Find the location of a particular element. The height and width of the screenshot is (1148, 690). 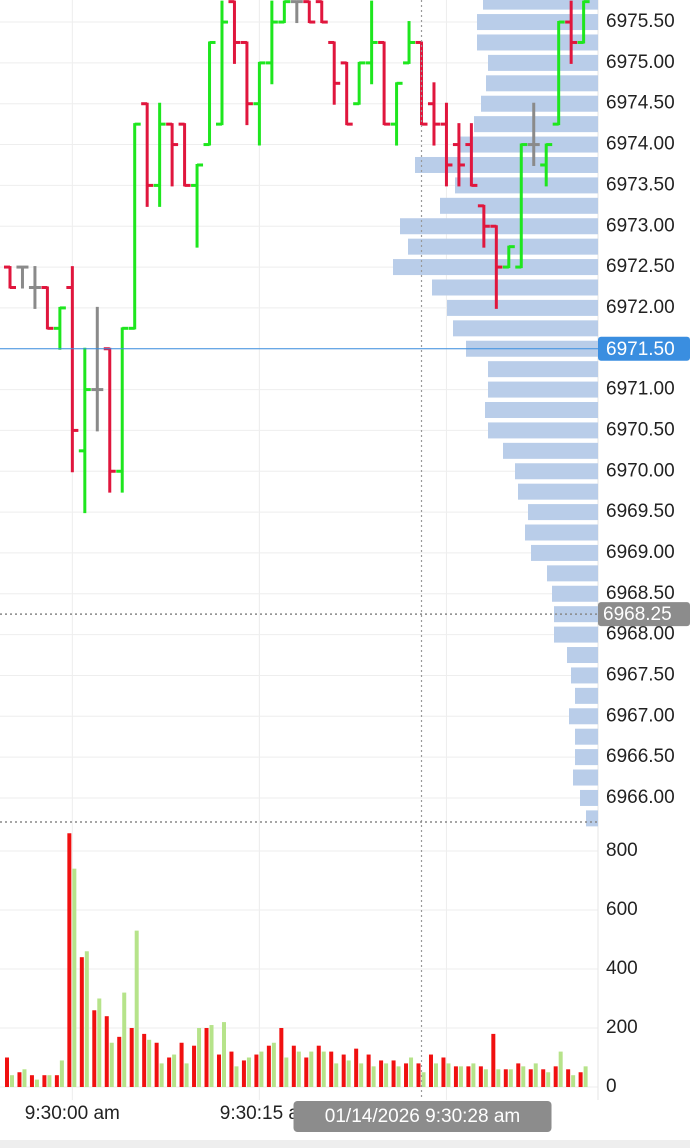

bottom-bar is located at coordinates (345, 1144).